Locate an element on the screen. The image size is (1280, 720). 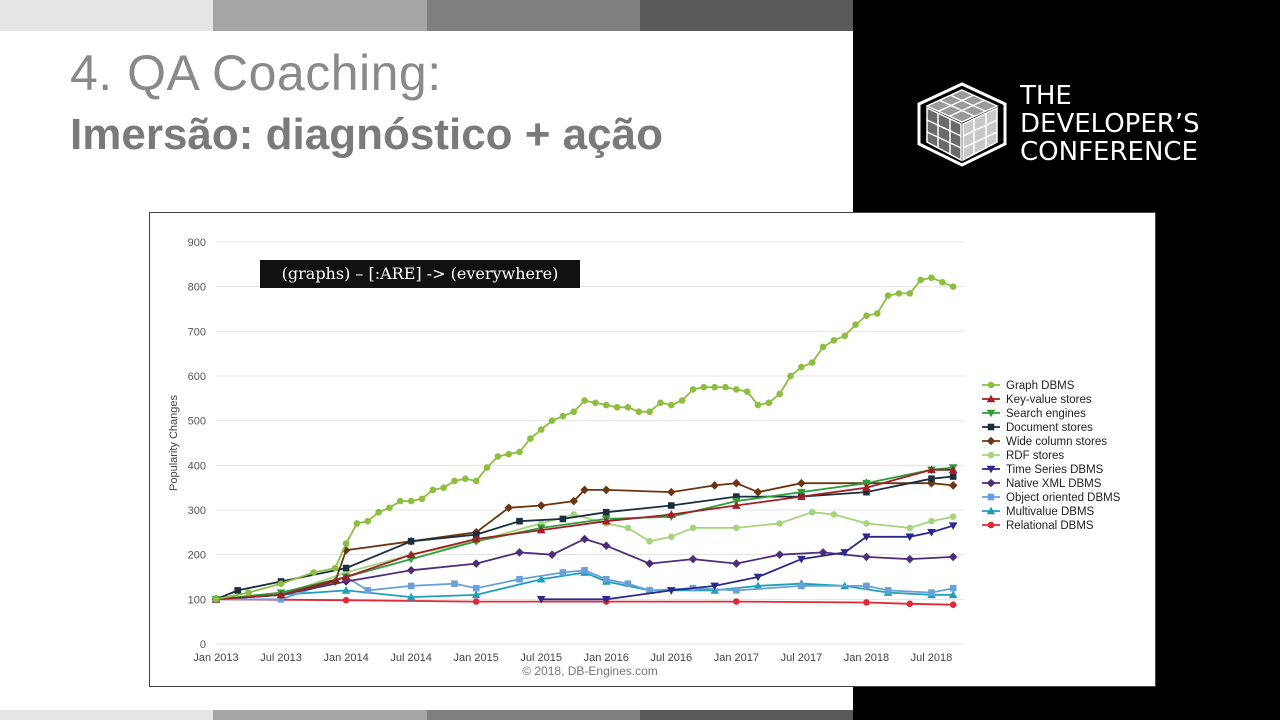
legend-label: Graph DBMS is located at coordinates (1040, 386).